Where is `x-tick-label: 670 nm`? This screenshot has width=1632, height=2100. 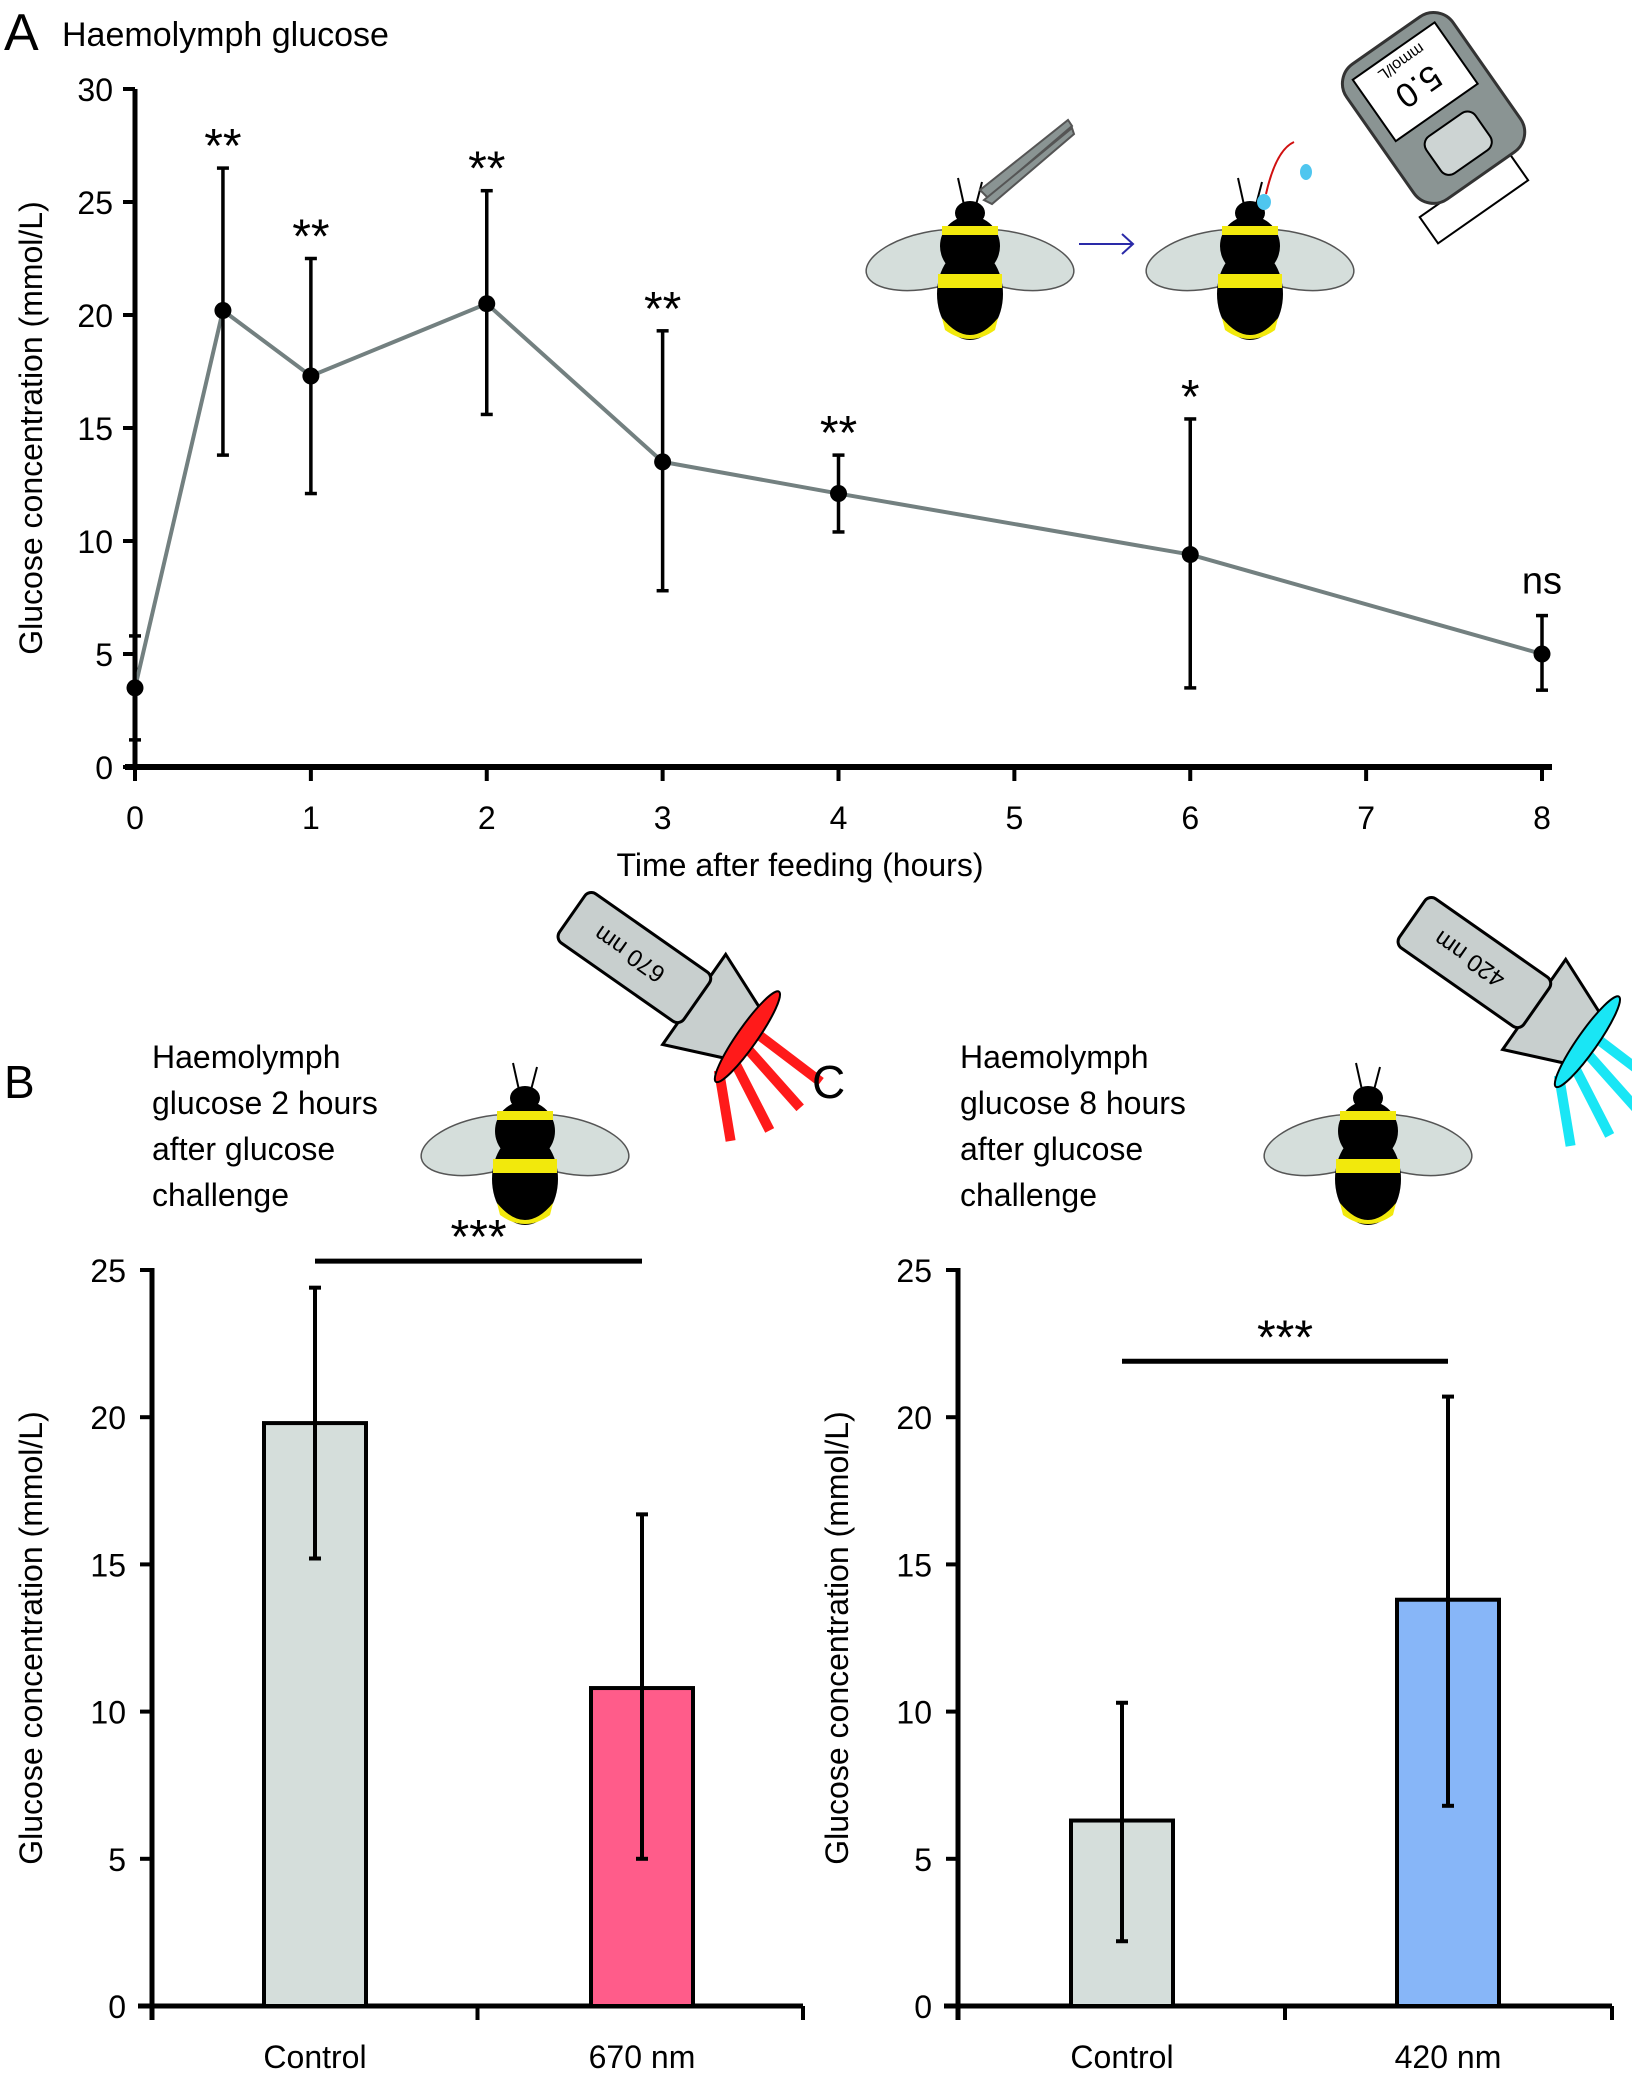
x-tick-label: 670 nm is located at coordinates (642, 2057).